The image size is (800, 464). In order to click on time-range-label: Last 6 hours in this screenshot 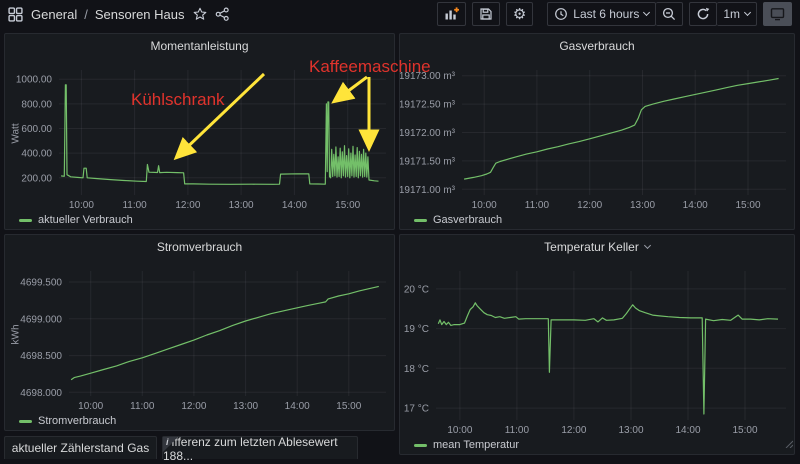, I will do `click(606, 14)`.